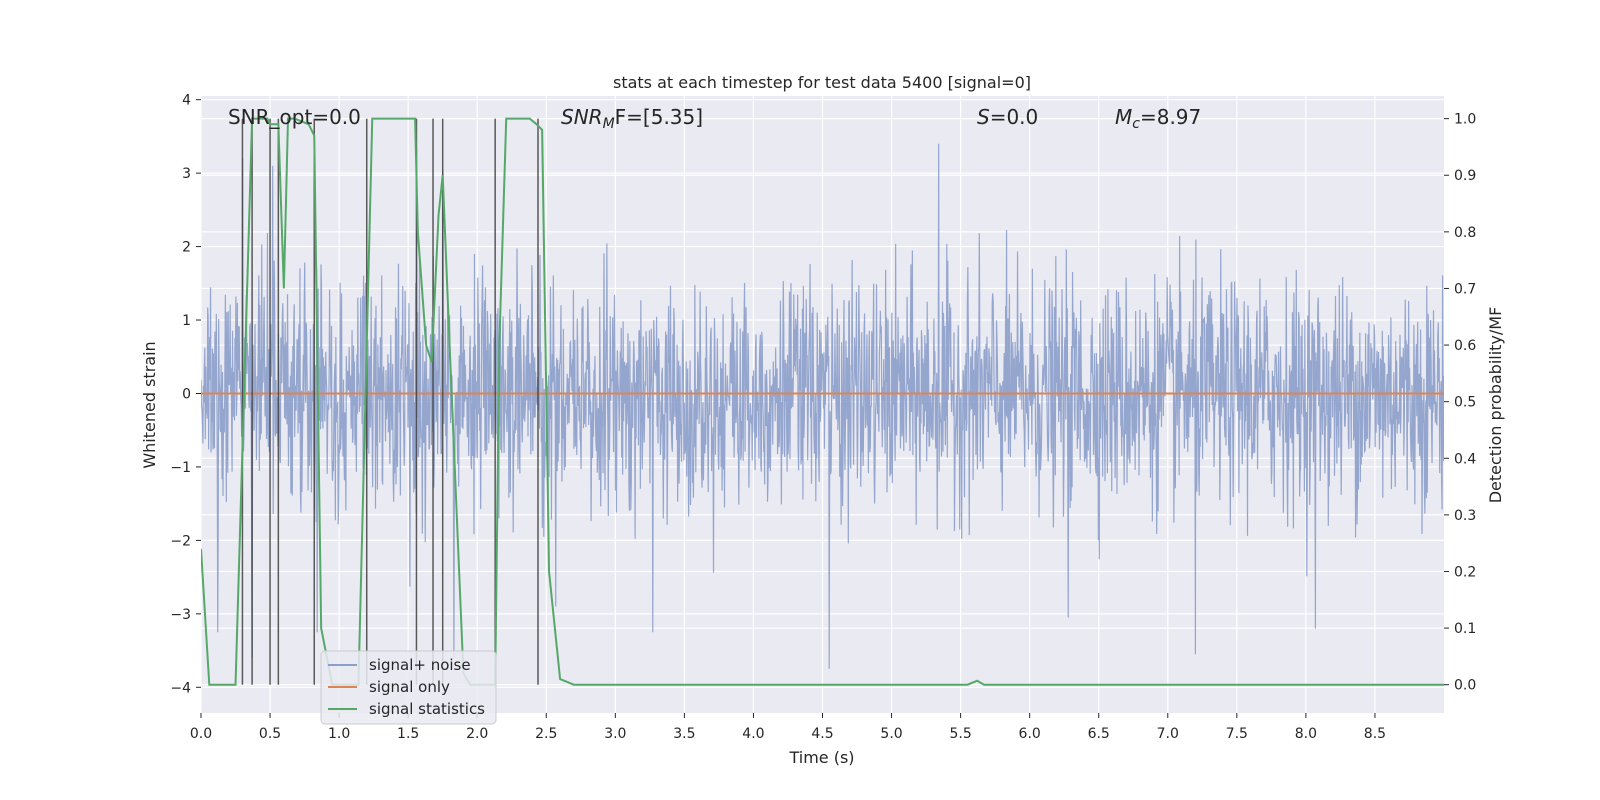  I want to click on annotation-mc-base: M, so click(1123, 117).